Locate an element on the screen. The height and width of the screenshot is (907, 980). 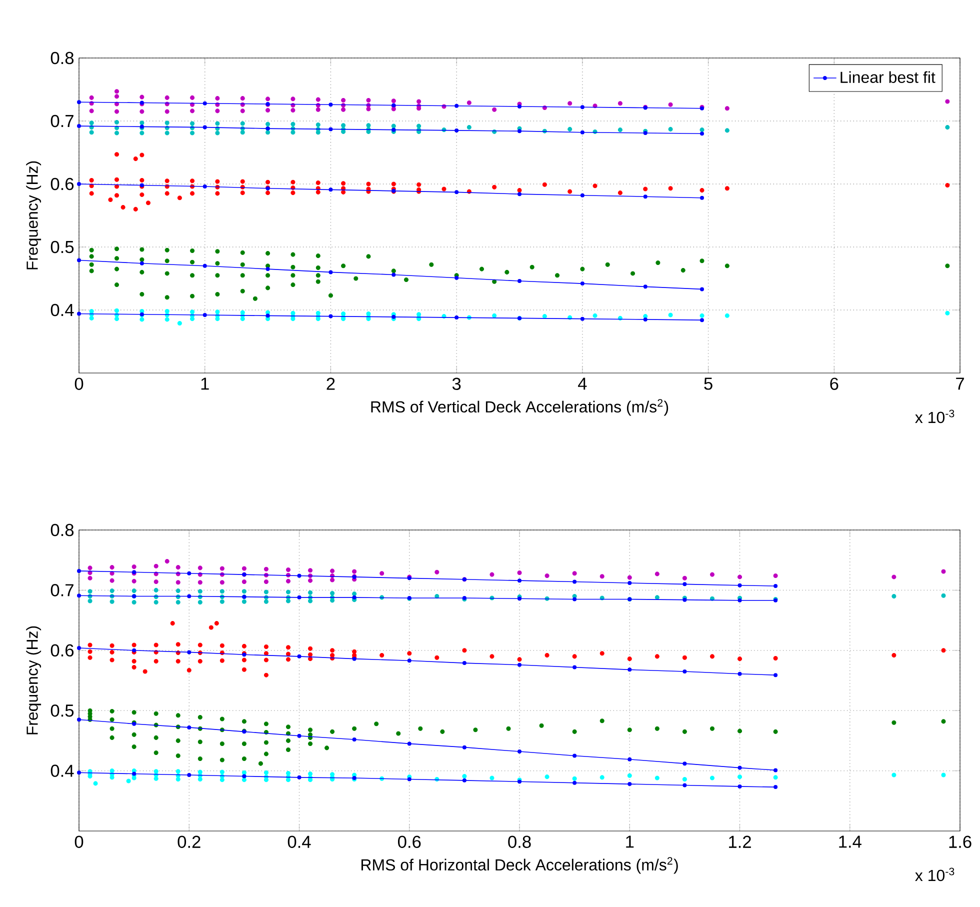
x-tick-label: 1.4 is located at coordinates (850, 842).